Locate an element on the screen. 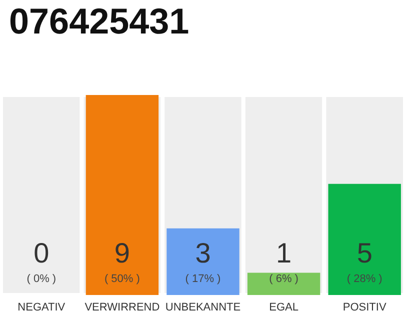 This screenshot has width=410, height=320. x-tick-label: VERWIRREND is located at coordinates (122, 308).